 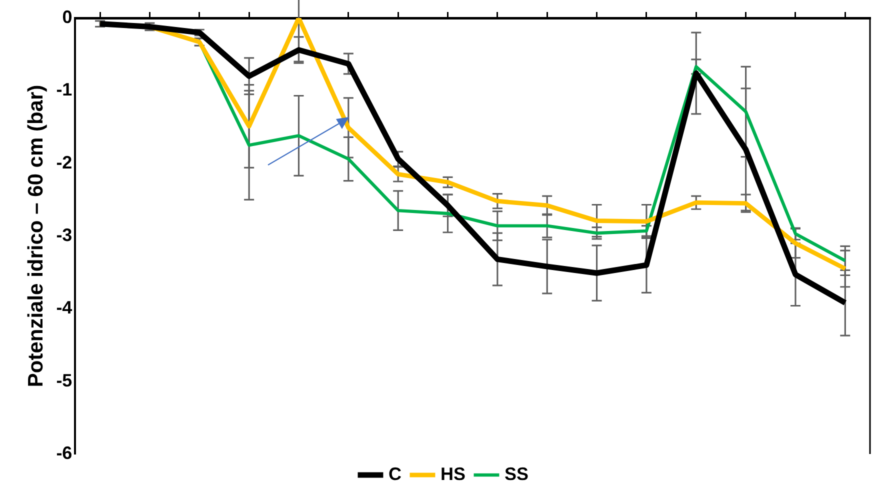 I want to click on legend-label: C, so click(x=395, y=474).